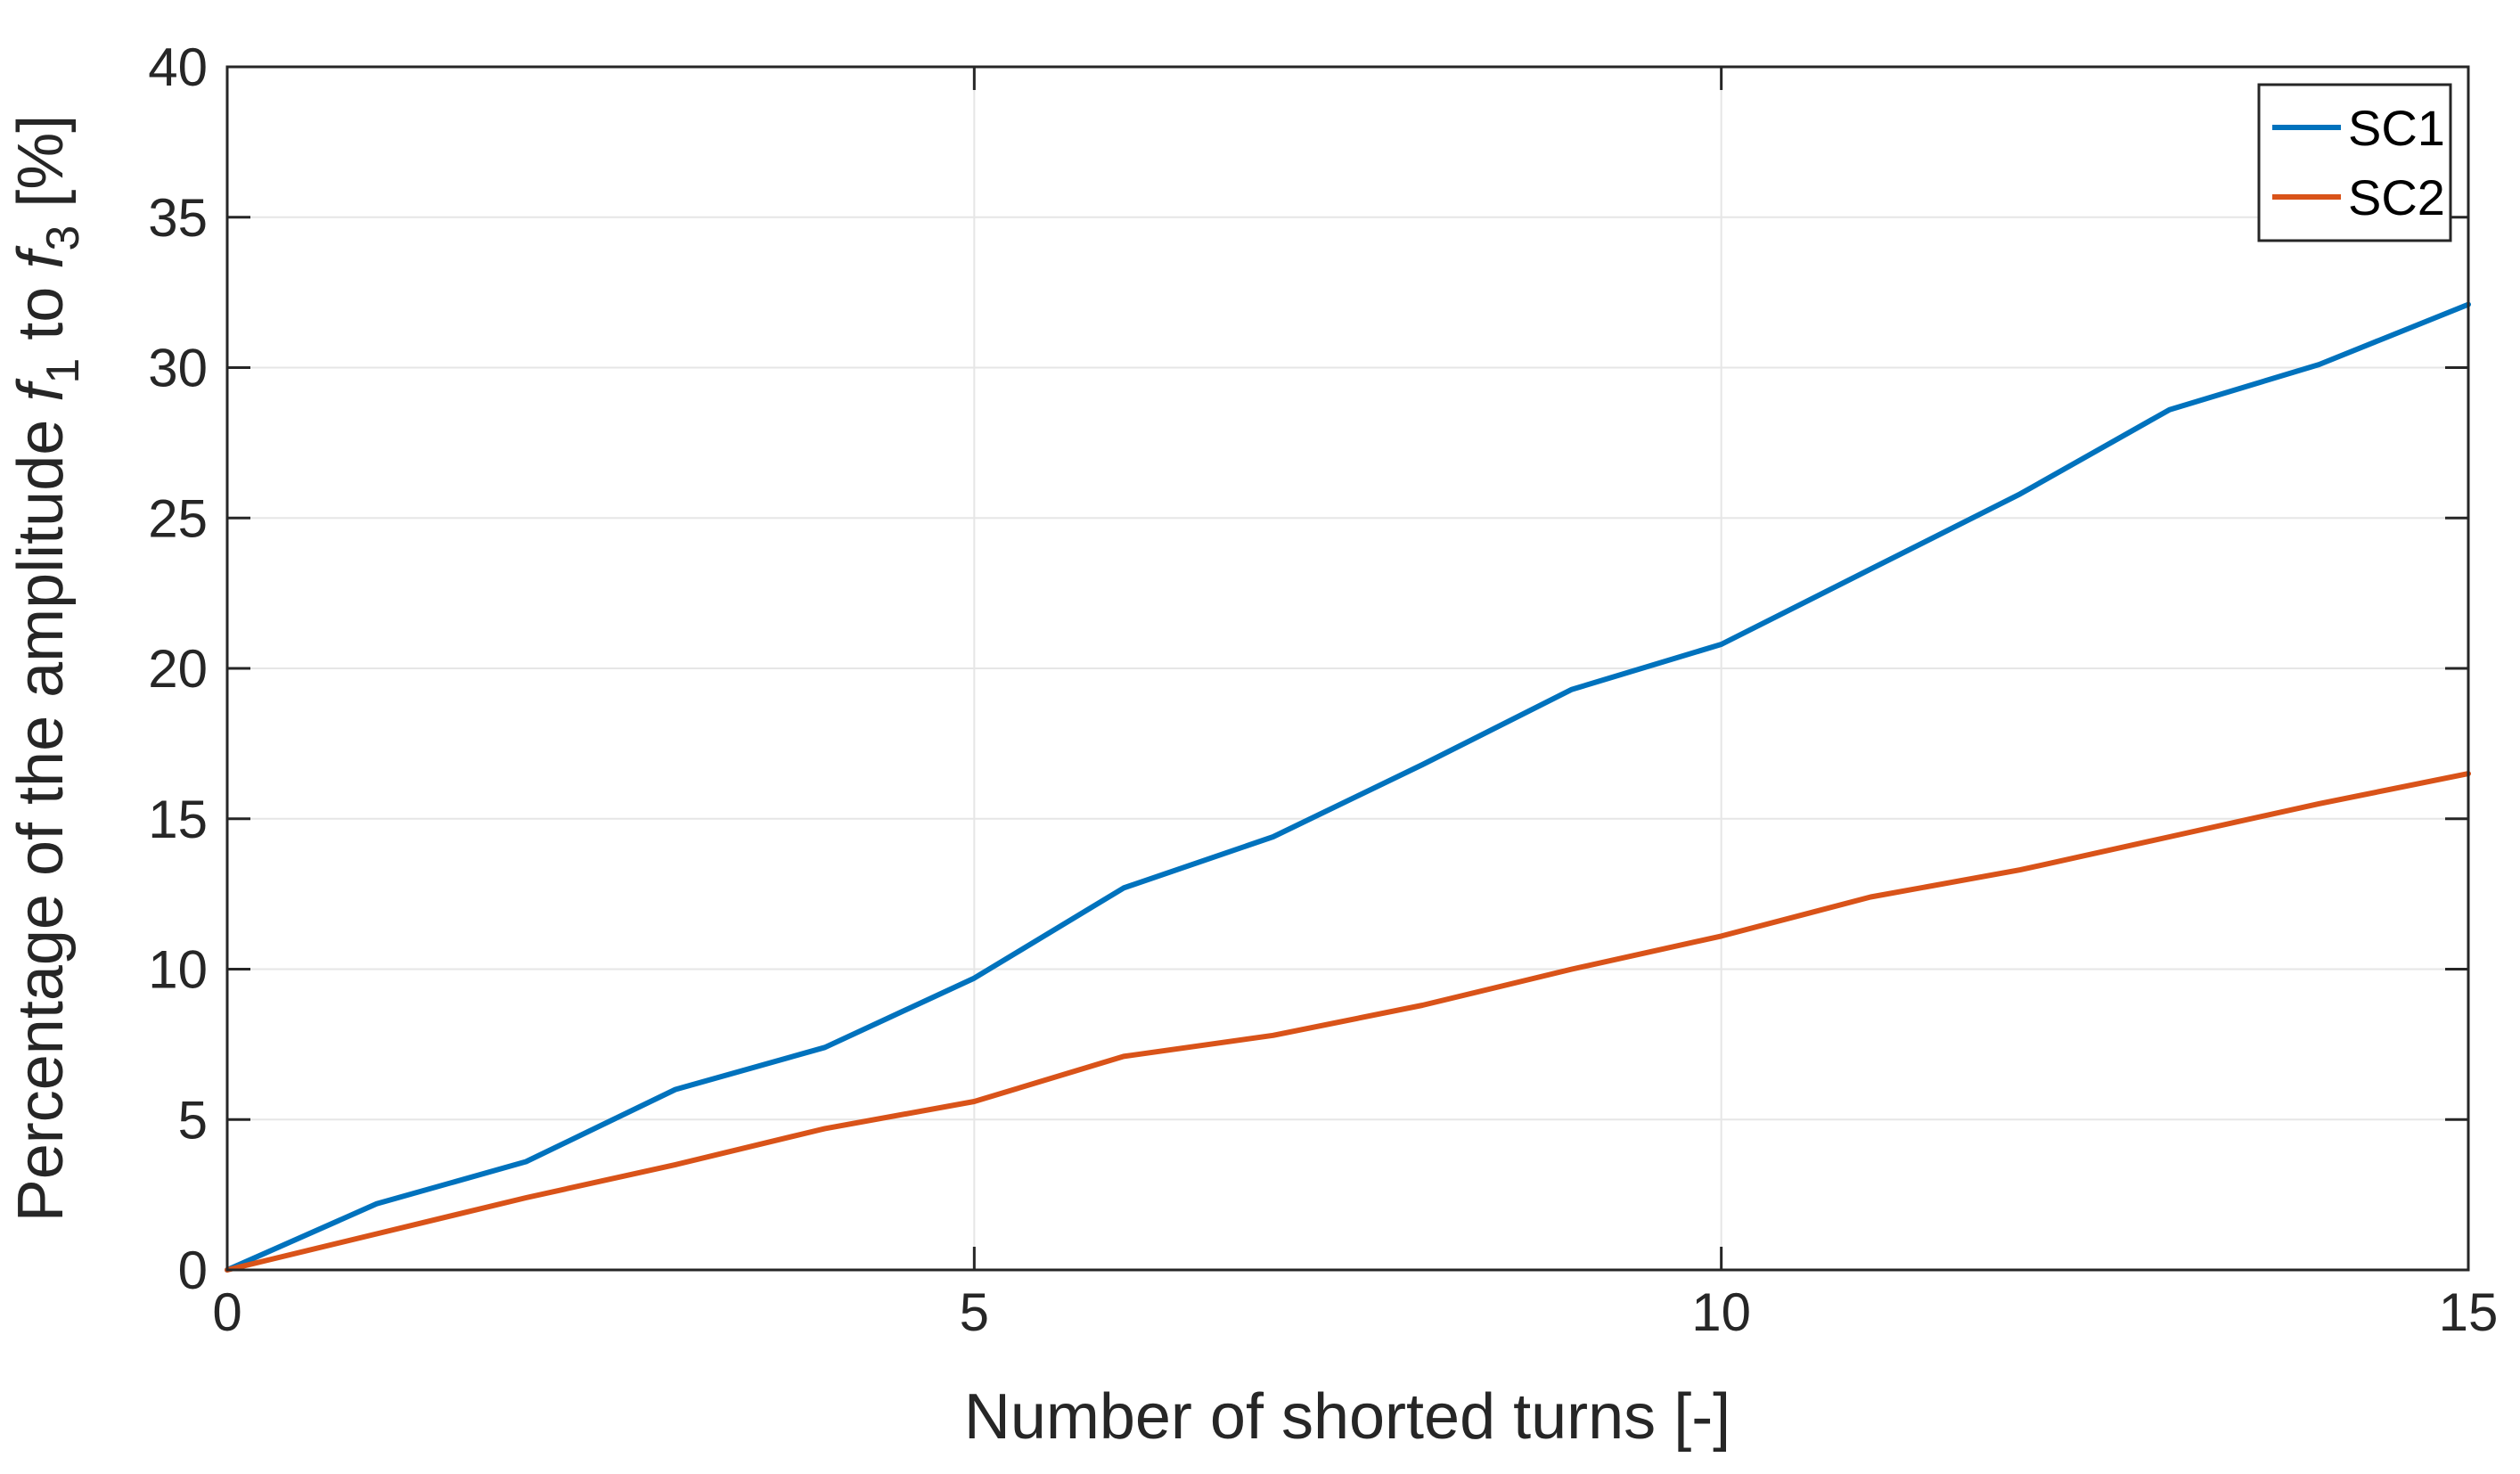 The width and height of the screenshot is (2520, 1474). Describe the element at coordinates (41, 314) in the screenshot. I see `y-axis-label-mid: to` at that location.